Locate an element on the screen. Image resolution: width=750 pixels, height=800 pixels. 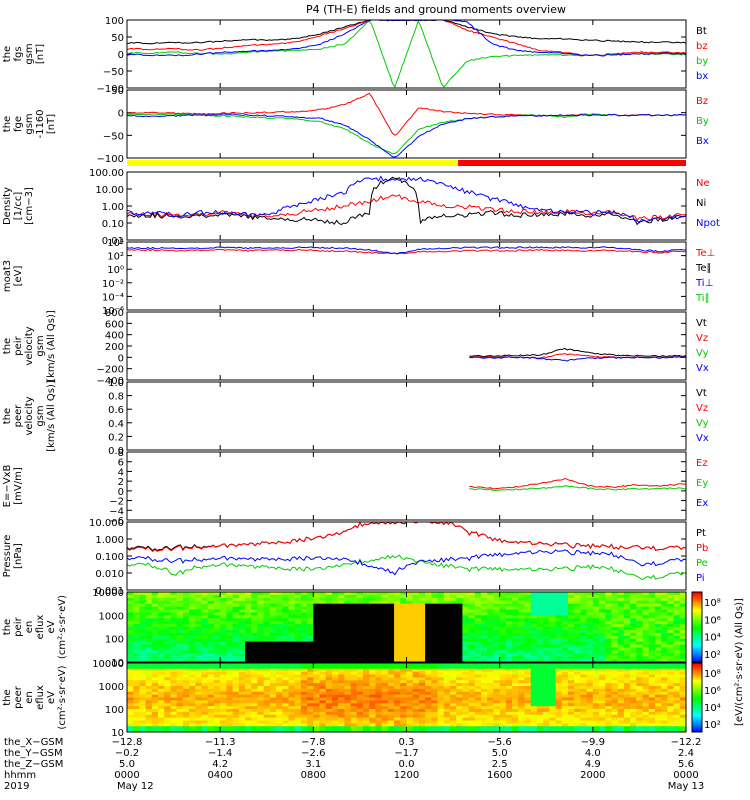
ylabel-line: eflux is located at coordinates (40, 627).